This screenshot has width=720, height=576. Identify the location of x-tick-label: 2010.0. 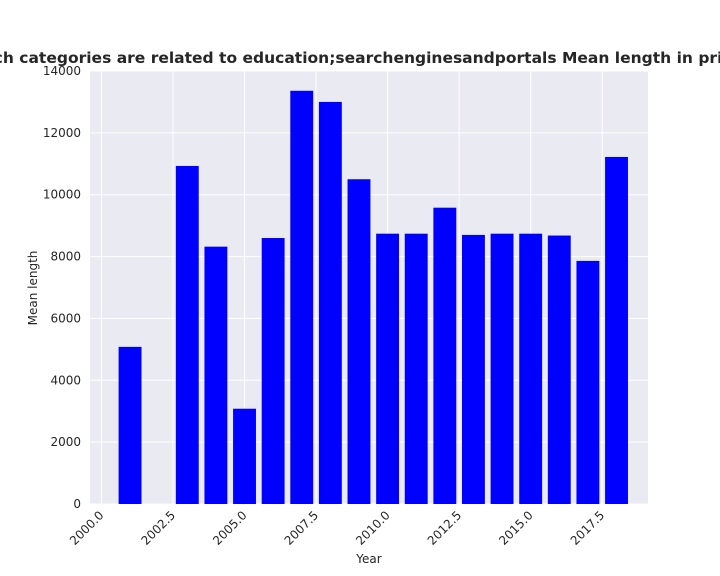
(373, 528).